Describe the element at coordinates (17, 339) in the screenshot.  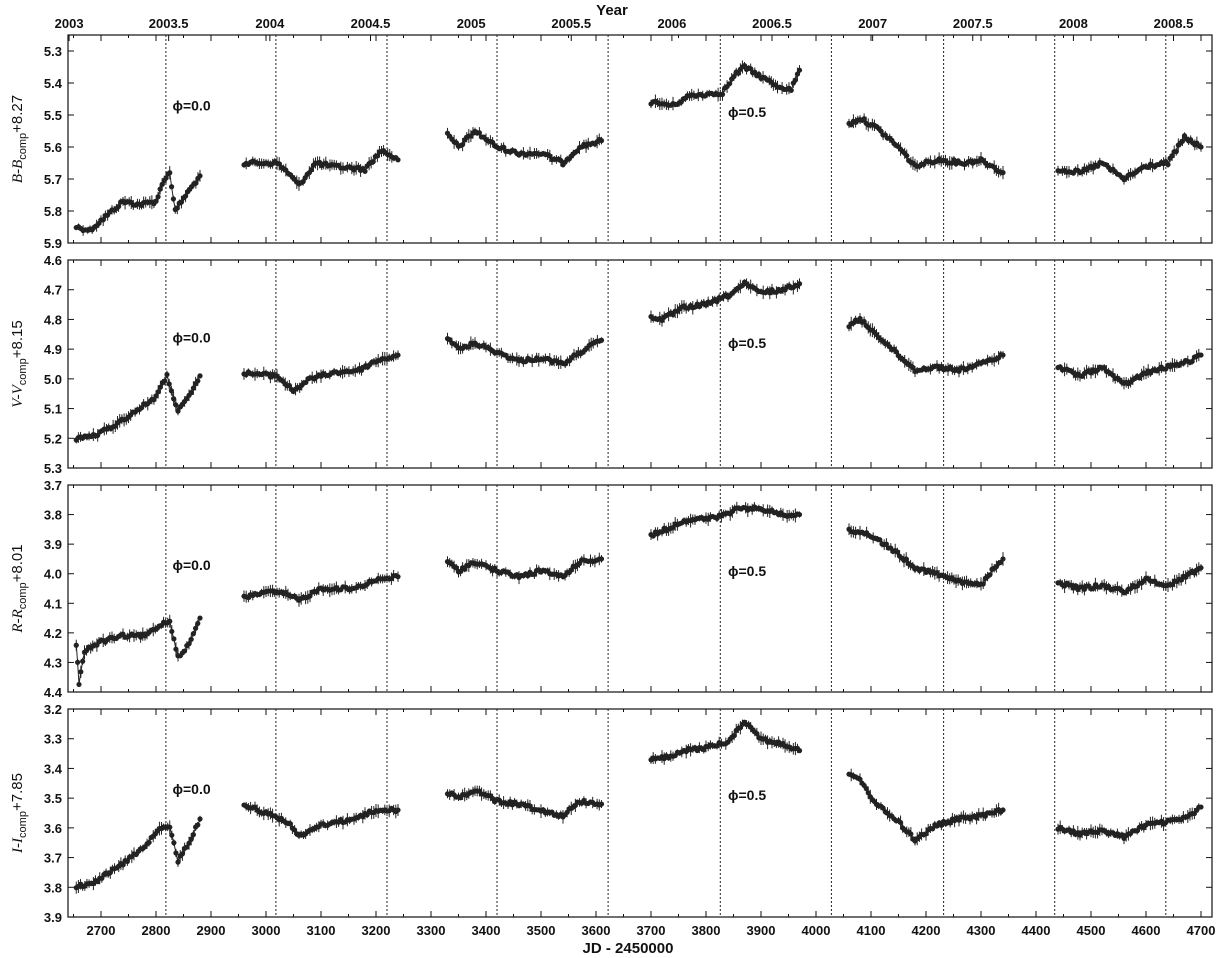
I see `y-axis-title-tail: +8.15` at that location.